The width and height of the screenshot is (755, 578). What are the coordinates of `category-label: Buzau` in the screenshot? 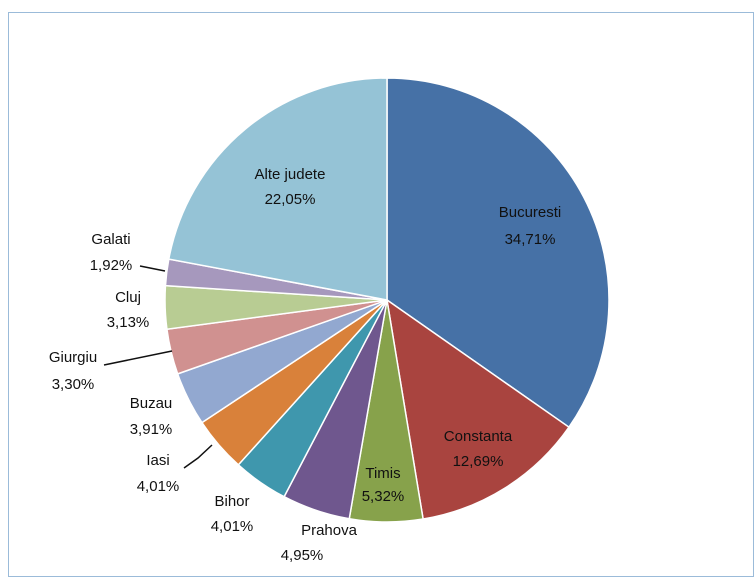 It's located at (151, 403).